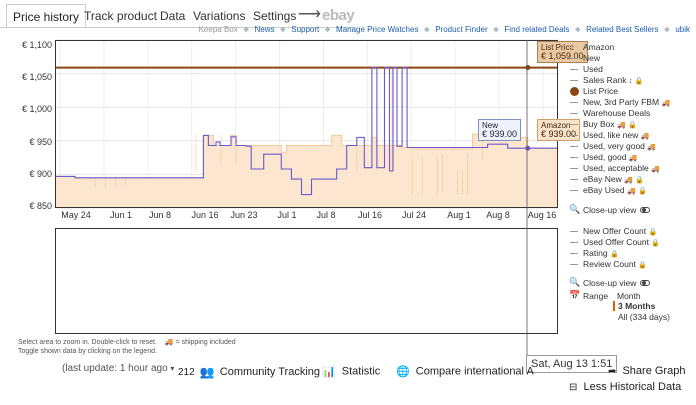 Image resolution: width=696 pixels, height=405 pixels. What do you see at coordinates (614, 306) in the screenshot?
I see `range-active-marker` at bounding box center [614, 306].